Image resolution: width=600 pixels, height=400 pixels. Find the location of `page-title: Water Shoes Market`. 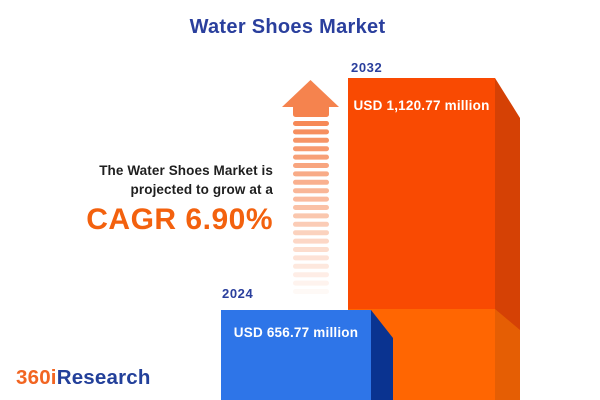

page-title: Water Shoes Market is located at coordinates (287, 27).